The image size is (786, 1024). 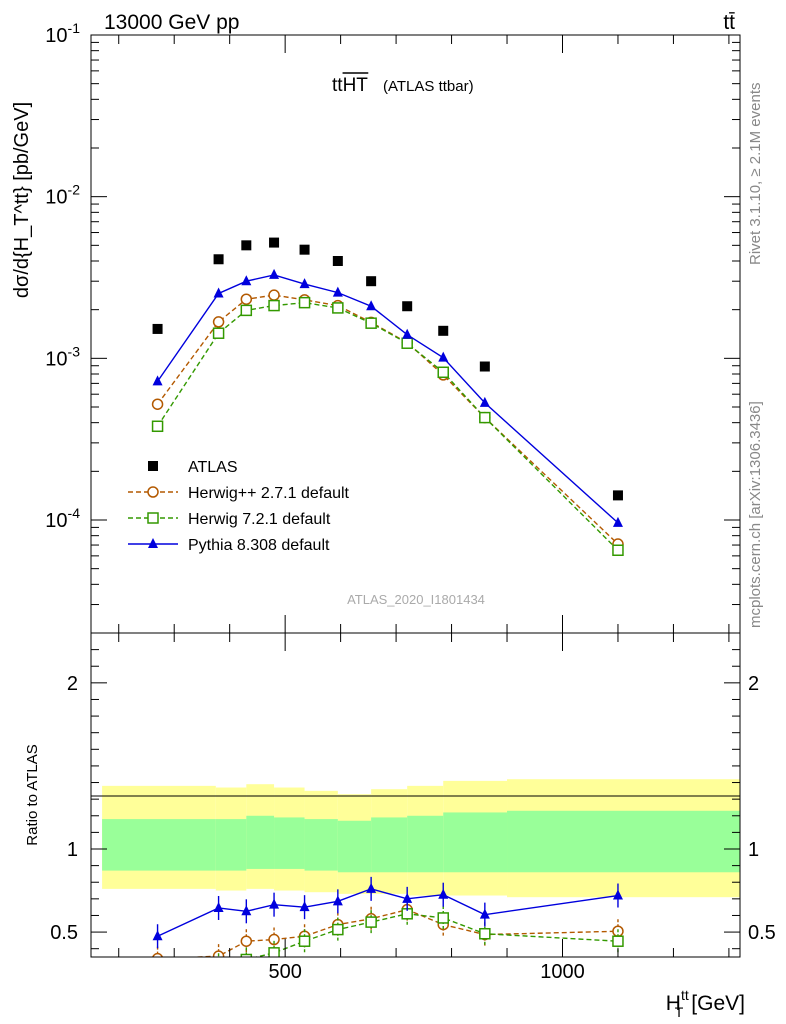 I want to click on chart-title: ttHT, so click(x=350, y=85).